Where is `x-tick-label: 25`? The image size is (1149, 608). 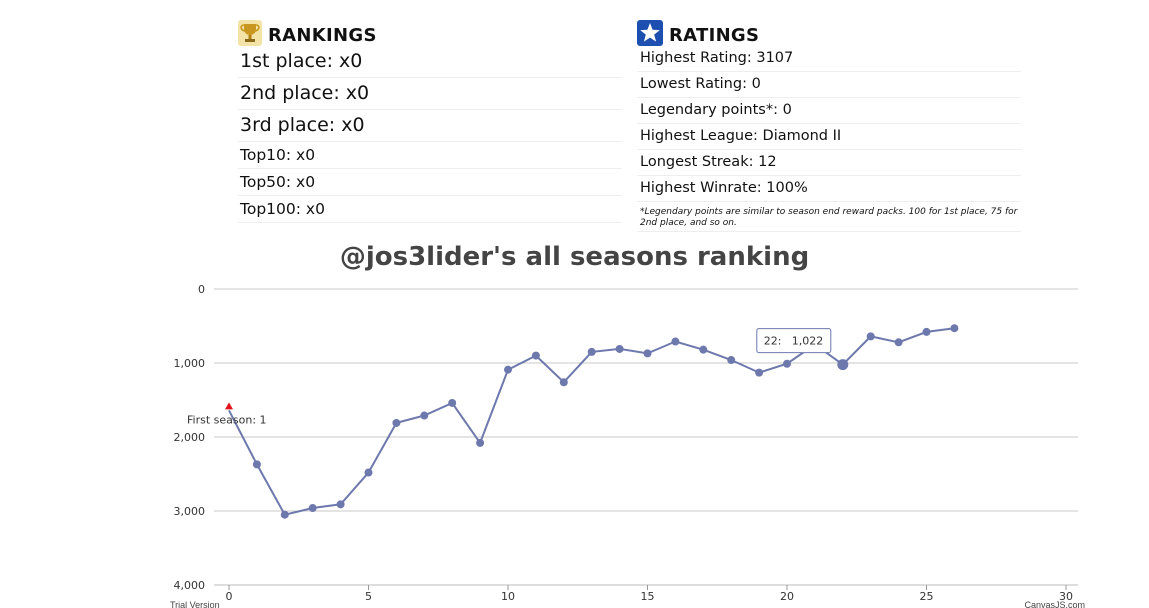
x-tick-label: 25 is located at coordinates (927, 596).